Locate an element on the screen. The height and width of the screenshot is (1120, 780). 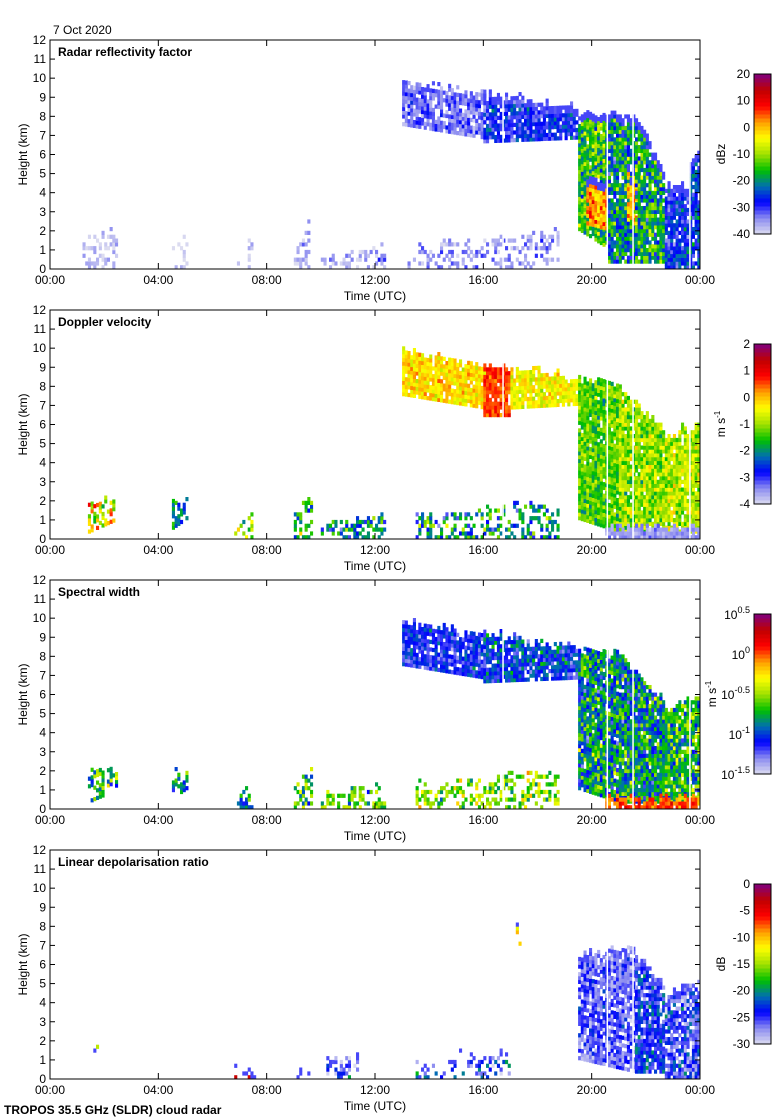
colorbar-segment is located at coordinates (762, 84).